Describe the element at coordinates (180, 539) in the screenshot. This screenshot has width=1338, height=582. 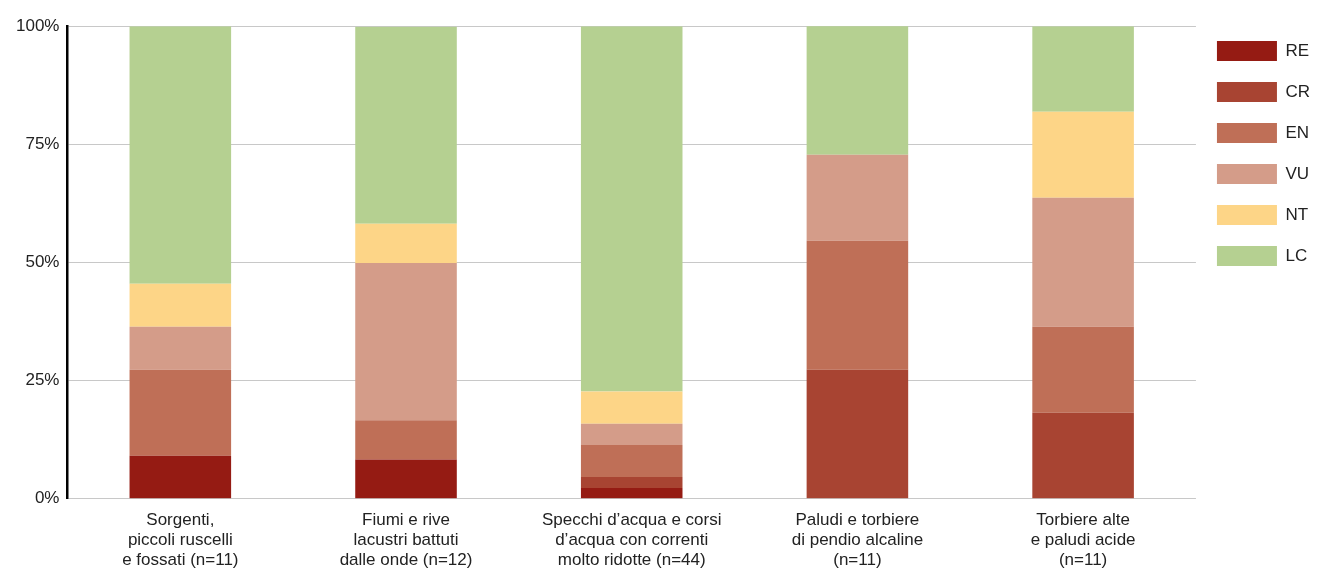
I see `x-tick-label: Sorgenti, piccoli ruscelli e fossati (n=11)` at that location.